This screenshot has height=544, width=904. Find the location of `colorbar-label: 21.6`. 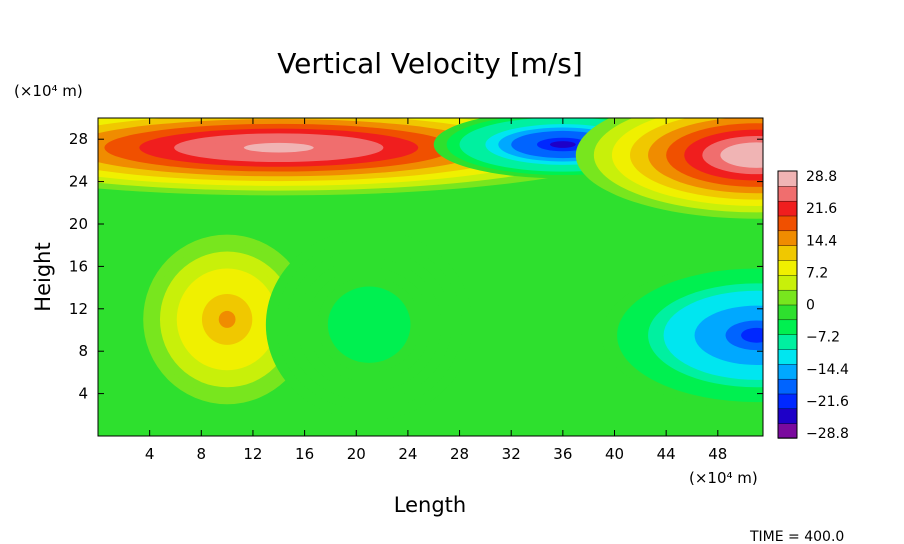

colorbar-label: 21.6 is located at coordinates (821, 209).